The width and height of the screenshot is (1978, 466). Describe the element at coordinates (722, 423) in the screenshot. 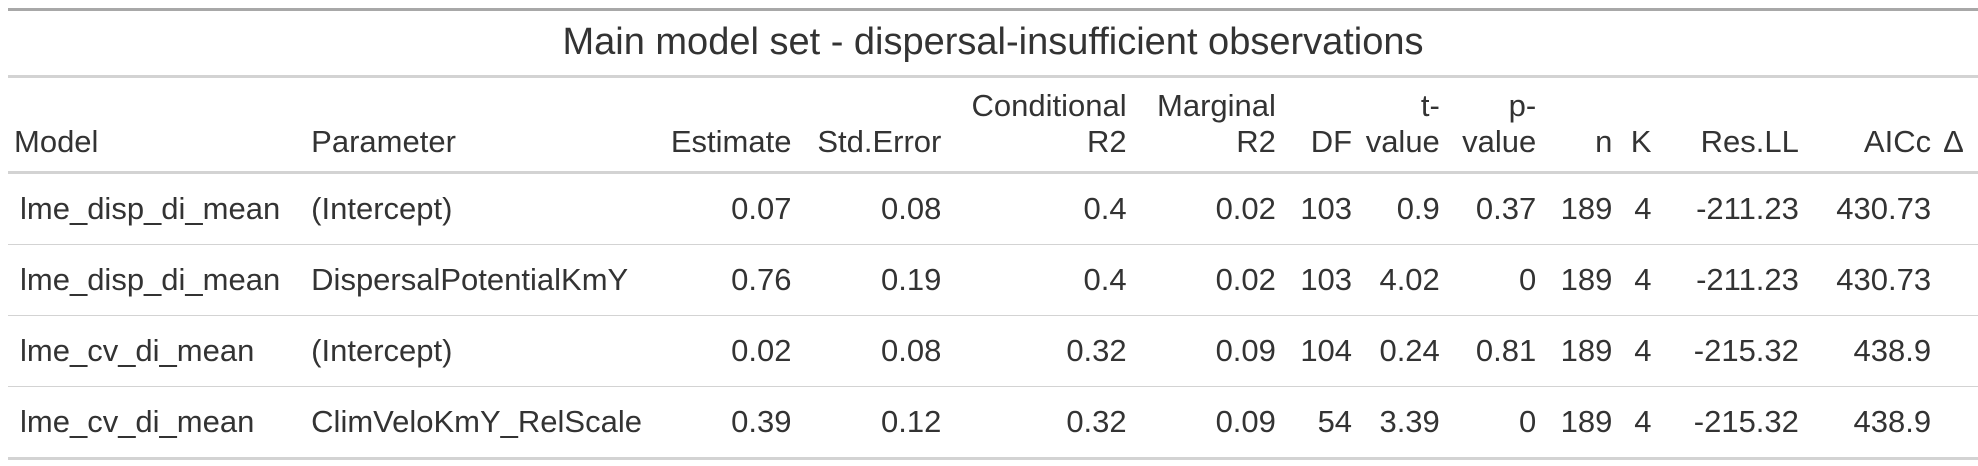

I see `cell-estimate: 0.39` at that location.